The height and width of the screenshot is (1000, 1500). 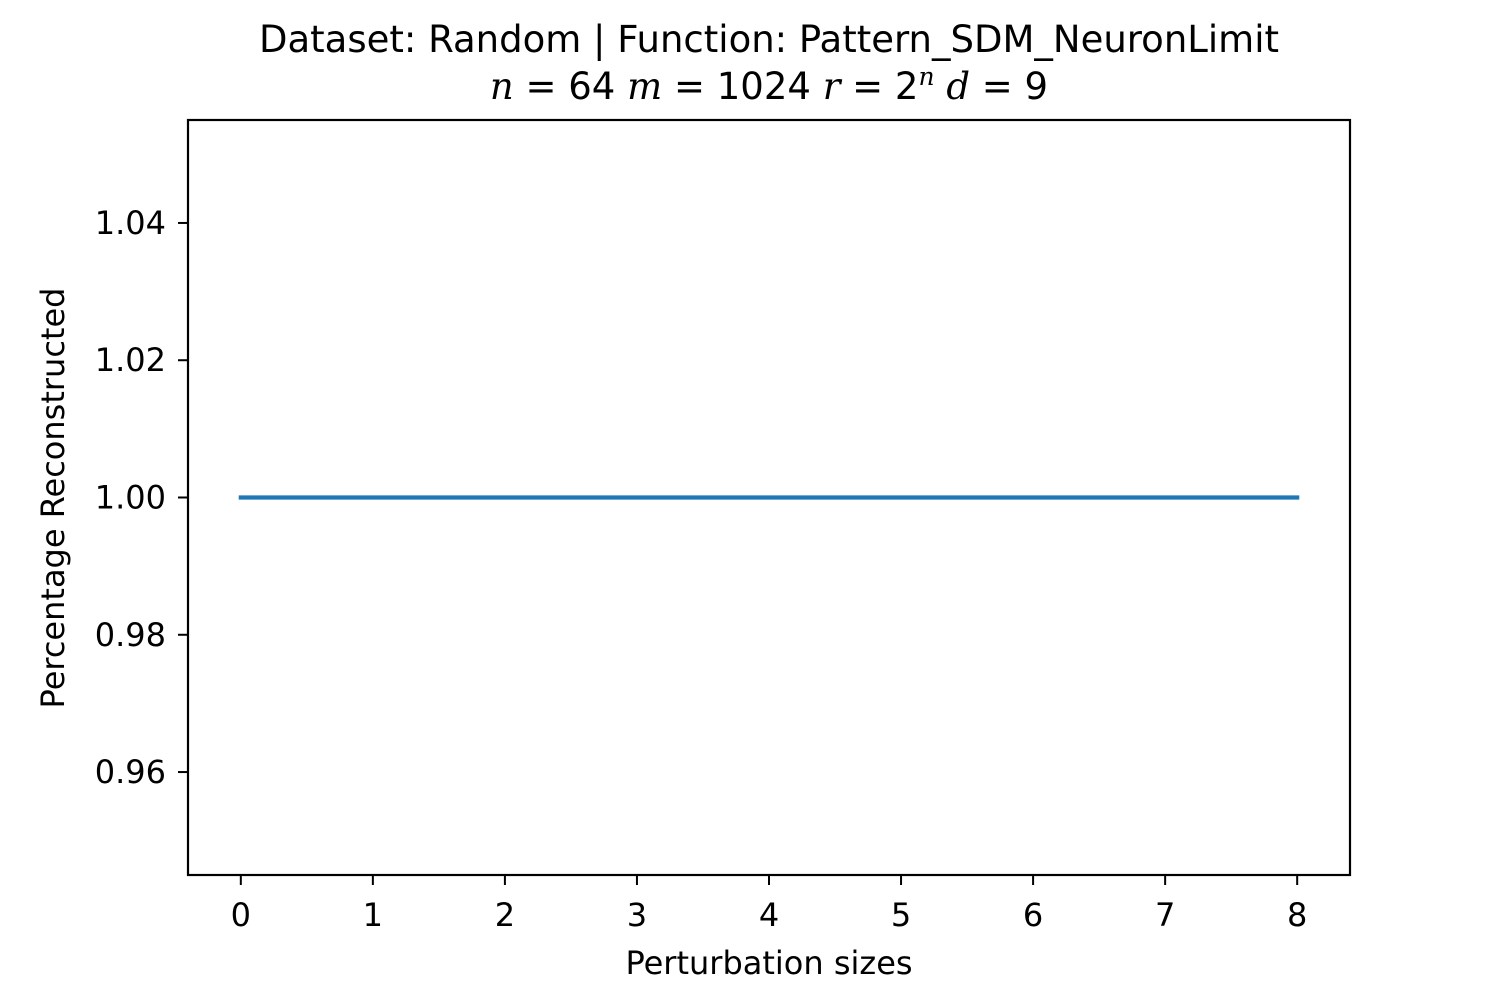 I want to click on x-tick-label: 1, so click(x=373, y=915).